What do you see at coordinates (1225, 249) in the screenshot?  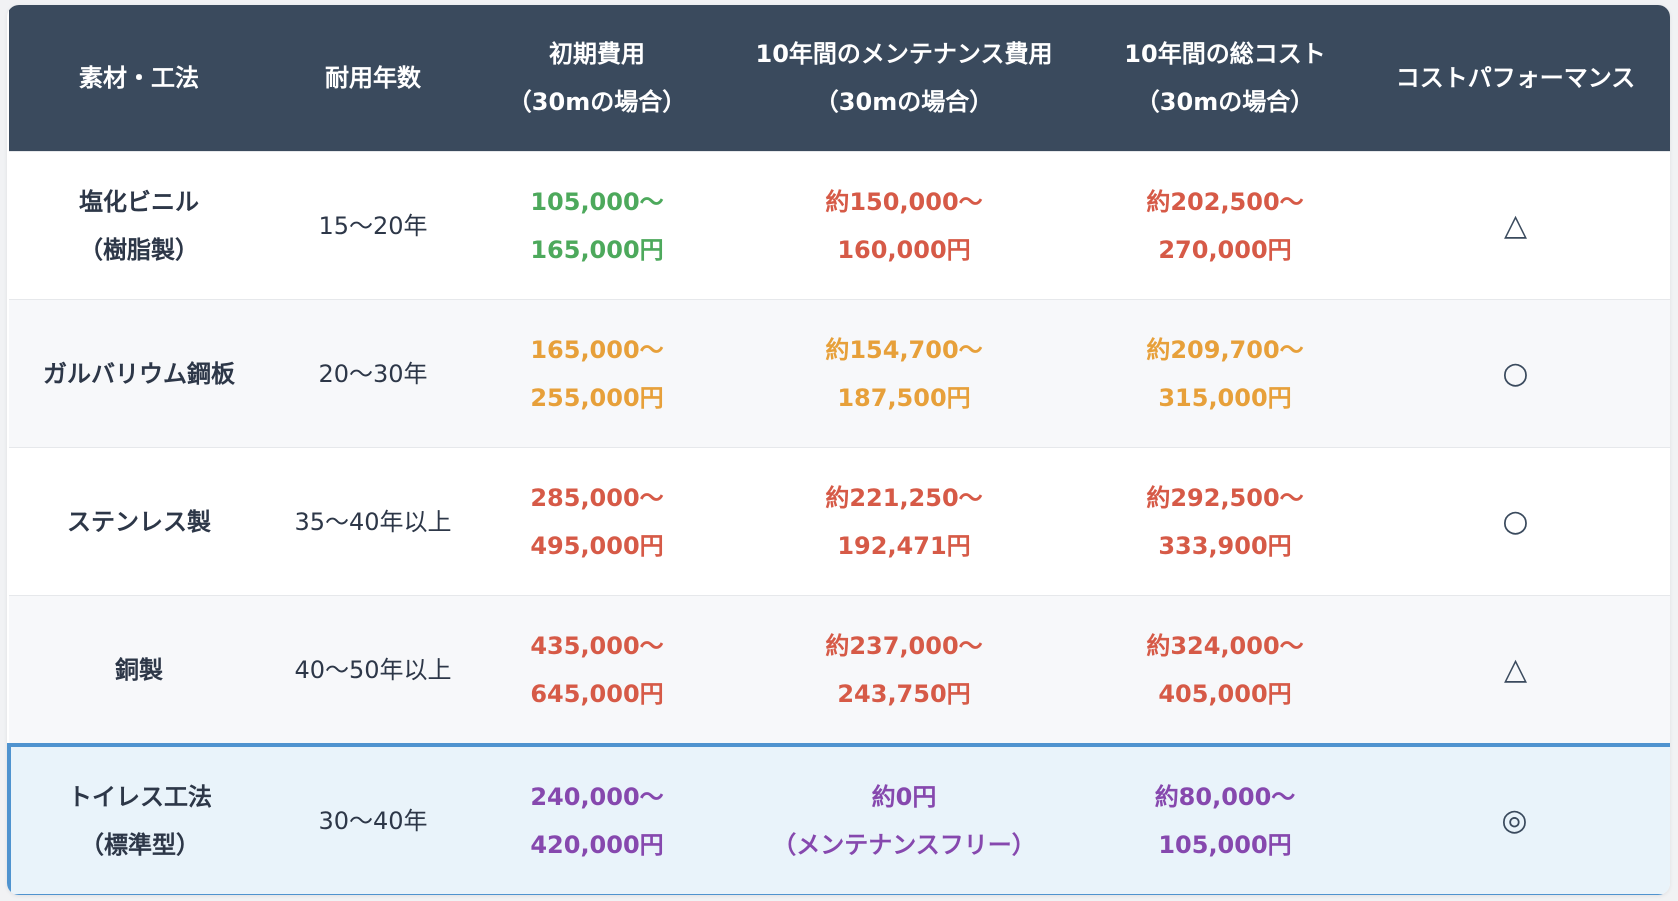 I see `total-cost-cell-line: 270,000円` at bounding box center [1225, 249].